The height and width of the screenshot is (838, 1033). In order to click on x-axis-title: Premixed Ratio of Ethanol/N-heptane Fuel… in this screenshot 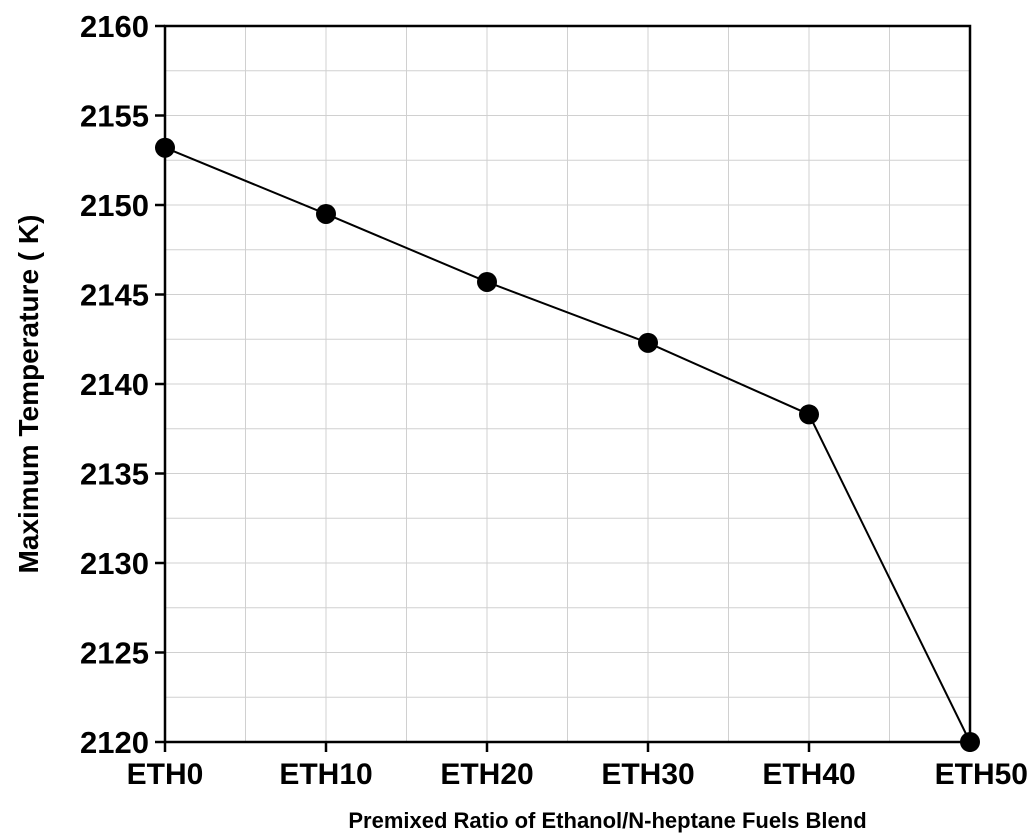, I will do `click(607, 820)`.